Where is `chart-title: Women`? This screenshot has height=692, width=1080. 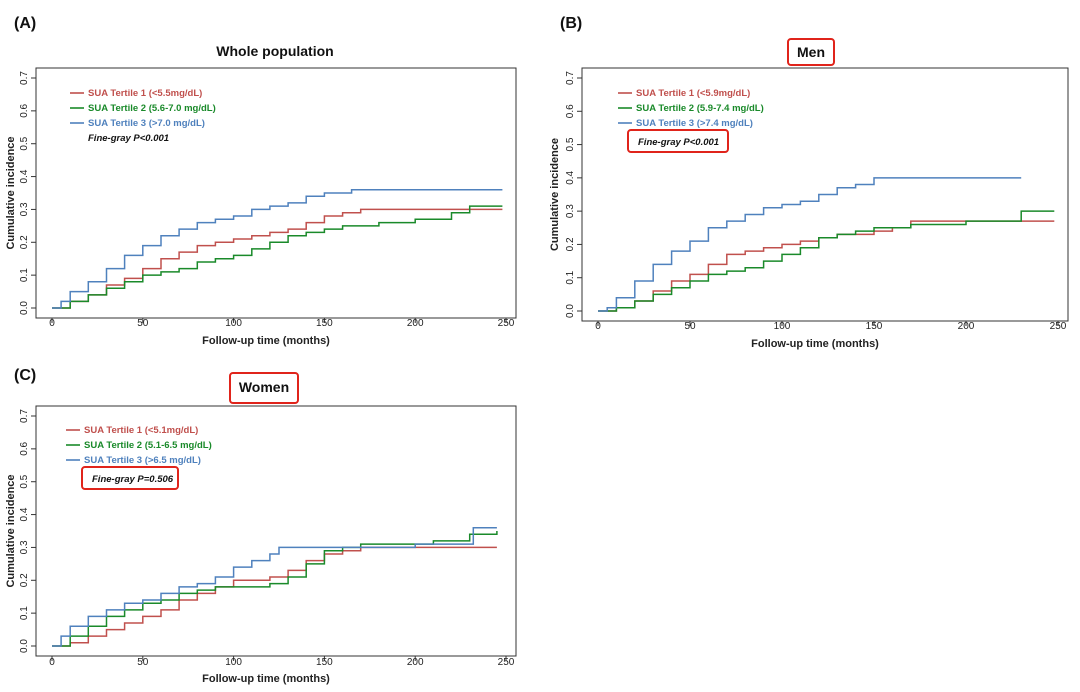 chart-title: Women is located at coordinates (264, 387).